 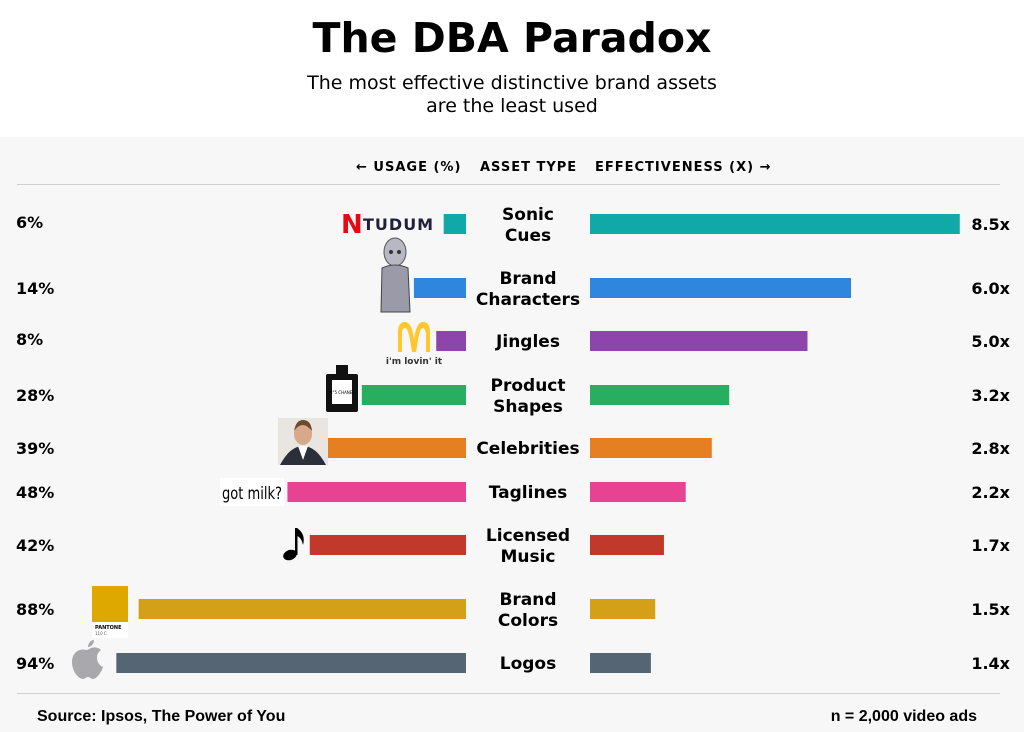 I want to click on effectiveness-label: 3.2x, so click(x=990, y=395).